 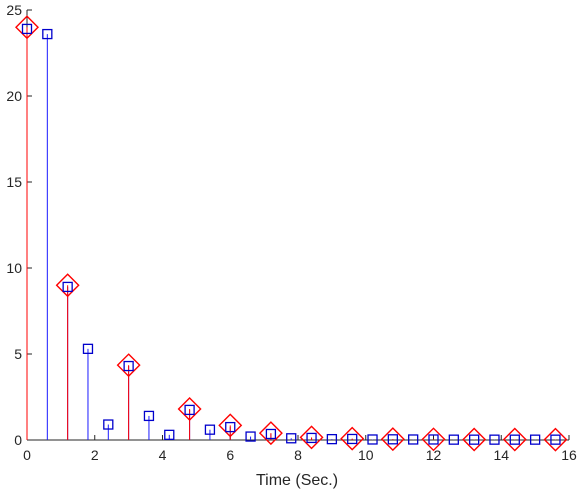 I want to click on x-tick-label: 0, so click(x=27, y=455).